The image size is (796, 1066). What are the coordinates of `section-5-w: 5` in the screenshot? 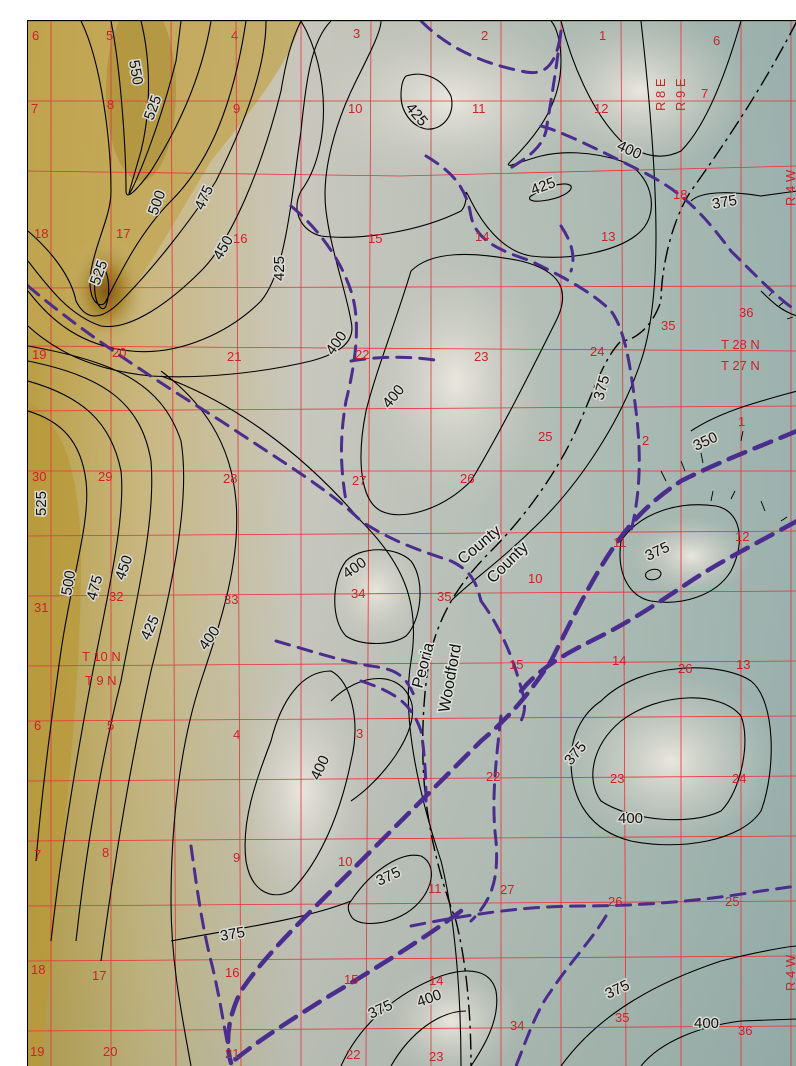 It's located at (110, 725).